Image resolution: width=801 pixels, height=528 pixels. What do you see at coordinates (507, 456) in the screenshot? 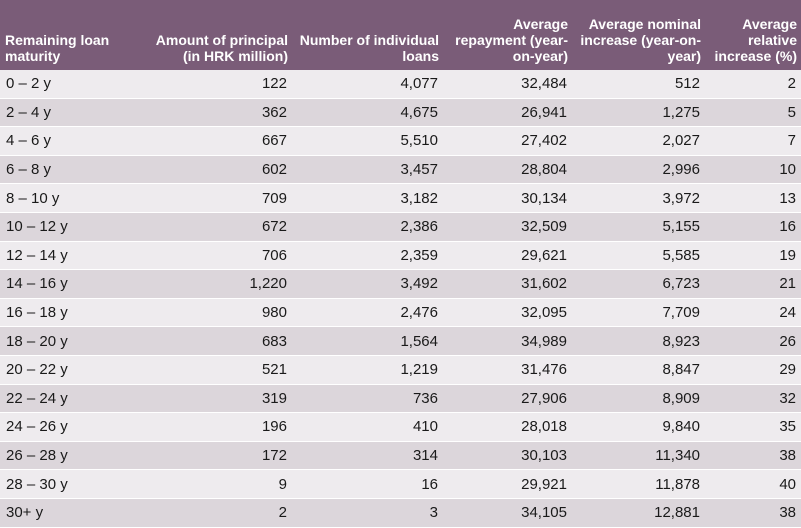
I see `table-cell: 30,103` at bounding box center [507, 456].